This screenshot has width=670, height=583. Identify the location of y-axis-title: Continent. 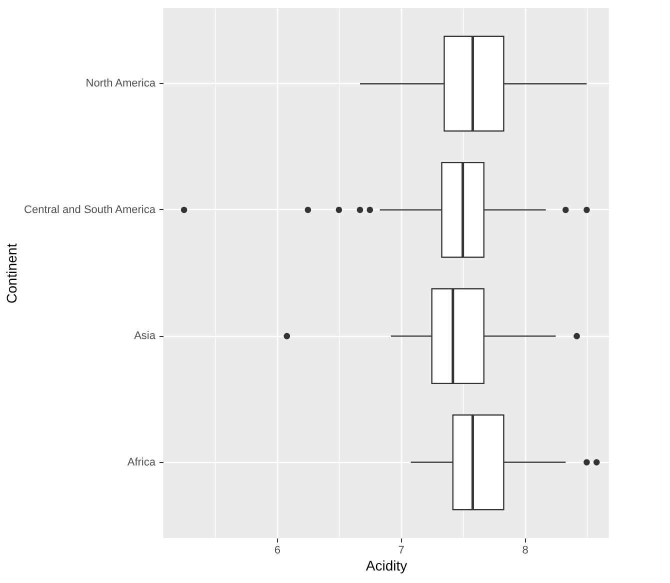
(11, 273).